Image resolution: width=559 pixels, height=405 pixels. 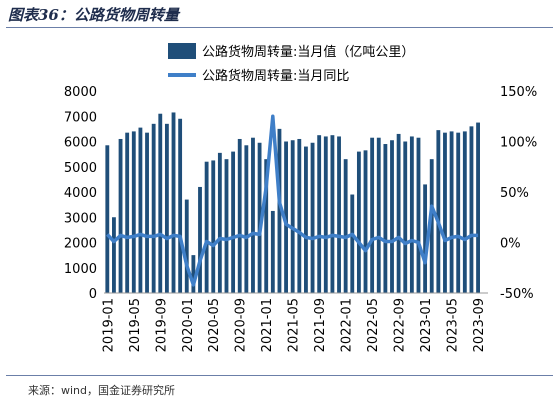 What do you see at coordinates (241, 325) in the screenshot?
I see `x-tick-label: 2020-09` at bounding box center [241, 325].